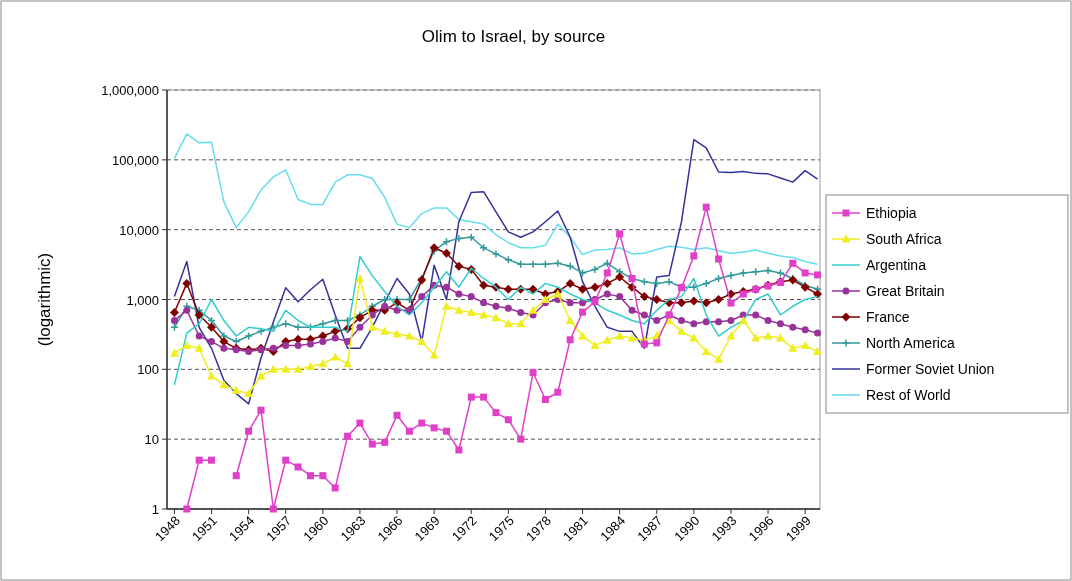  Describe the element at coordinates (151, 440) in the screenshot. I see `y-tick-label: 10` at that location.